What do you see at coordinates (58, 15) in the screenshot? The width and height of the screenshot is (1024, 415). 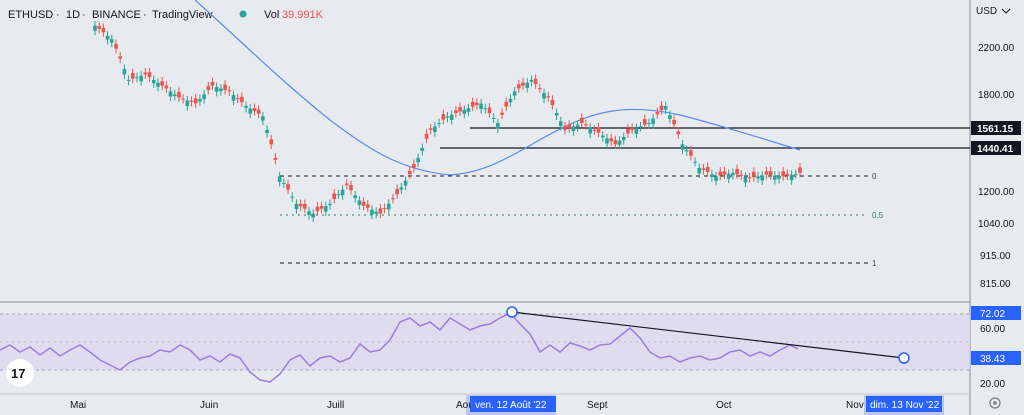 I see `header-sep-1: ·` at bounding box center [58, 15].